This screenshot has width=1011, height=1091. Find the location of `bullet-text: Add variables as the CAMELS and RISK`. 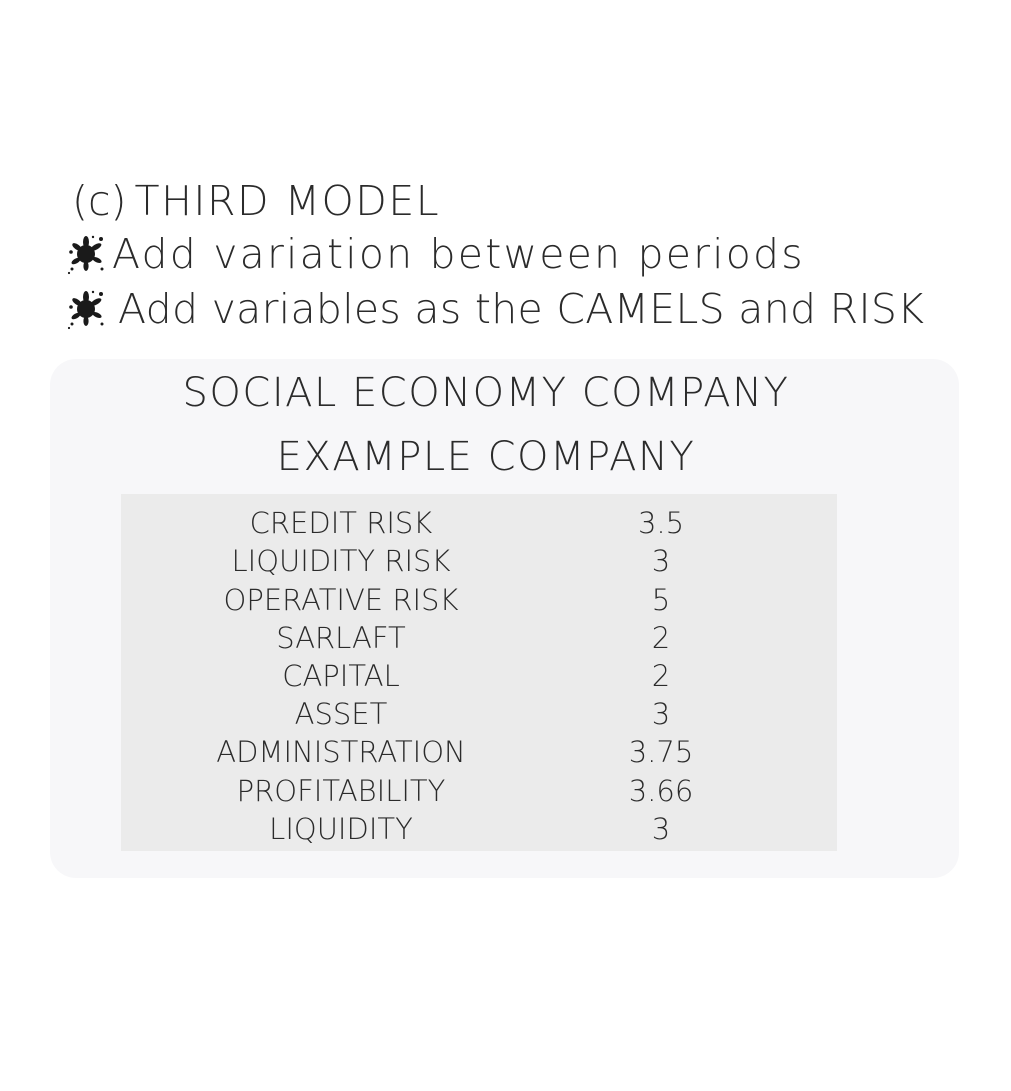

bullet-text: Add variables as the CAMELS and RISK is located at coordinates (521, 309).